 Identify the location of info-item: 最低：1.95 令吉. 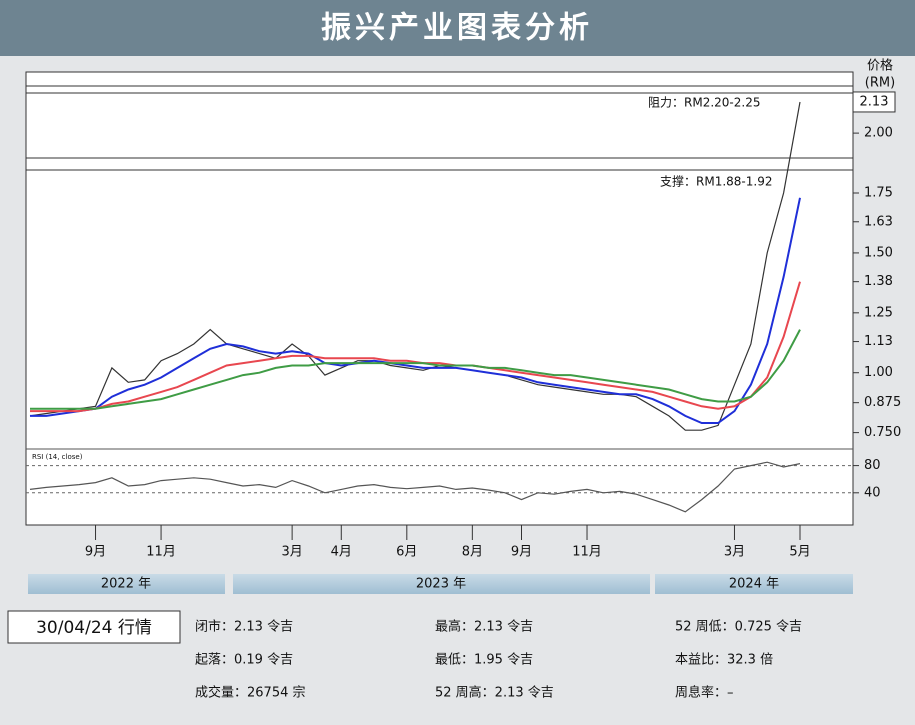
(484, 660).